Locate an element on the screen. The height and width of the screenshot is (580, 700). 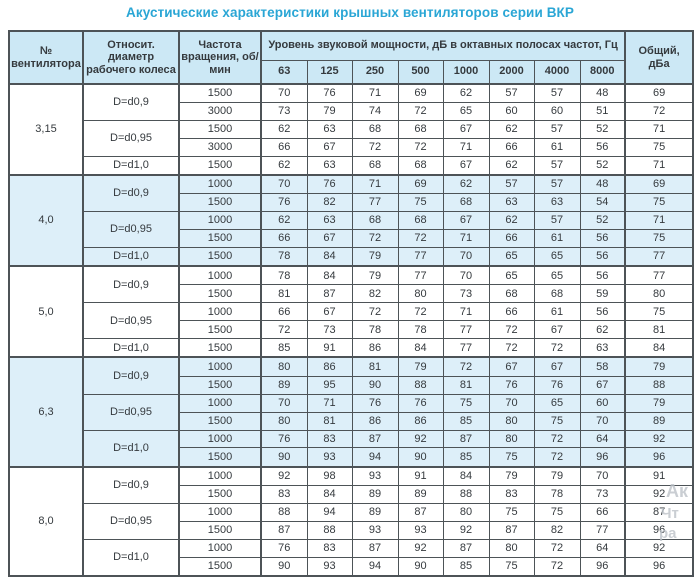
col-header-total: Общий, дБа is located at coordinates (659, 57).